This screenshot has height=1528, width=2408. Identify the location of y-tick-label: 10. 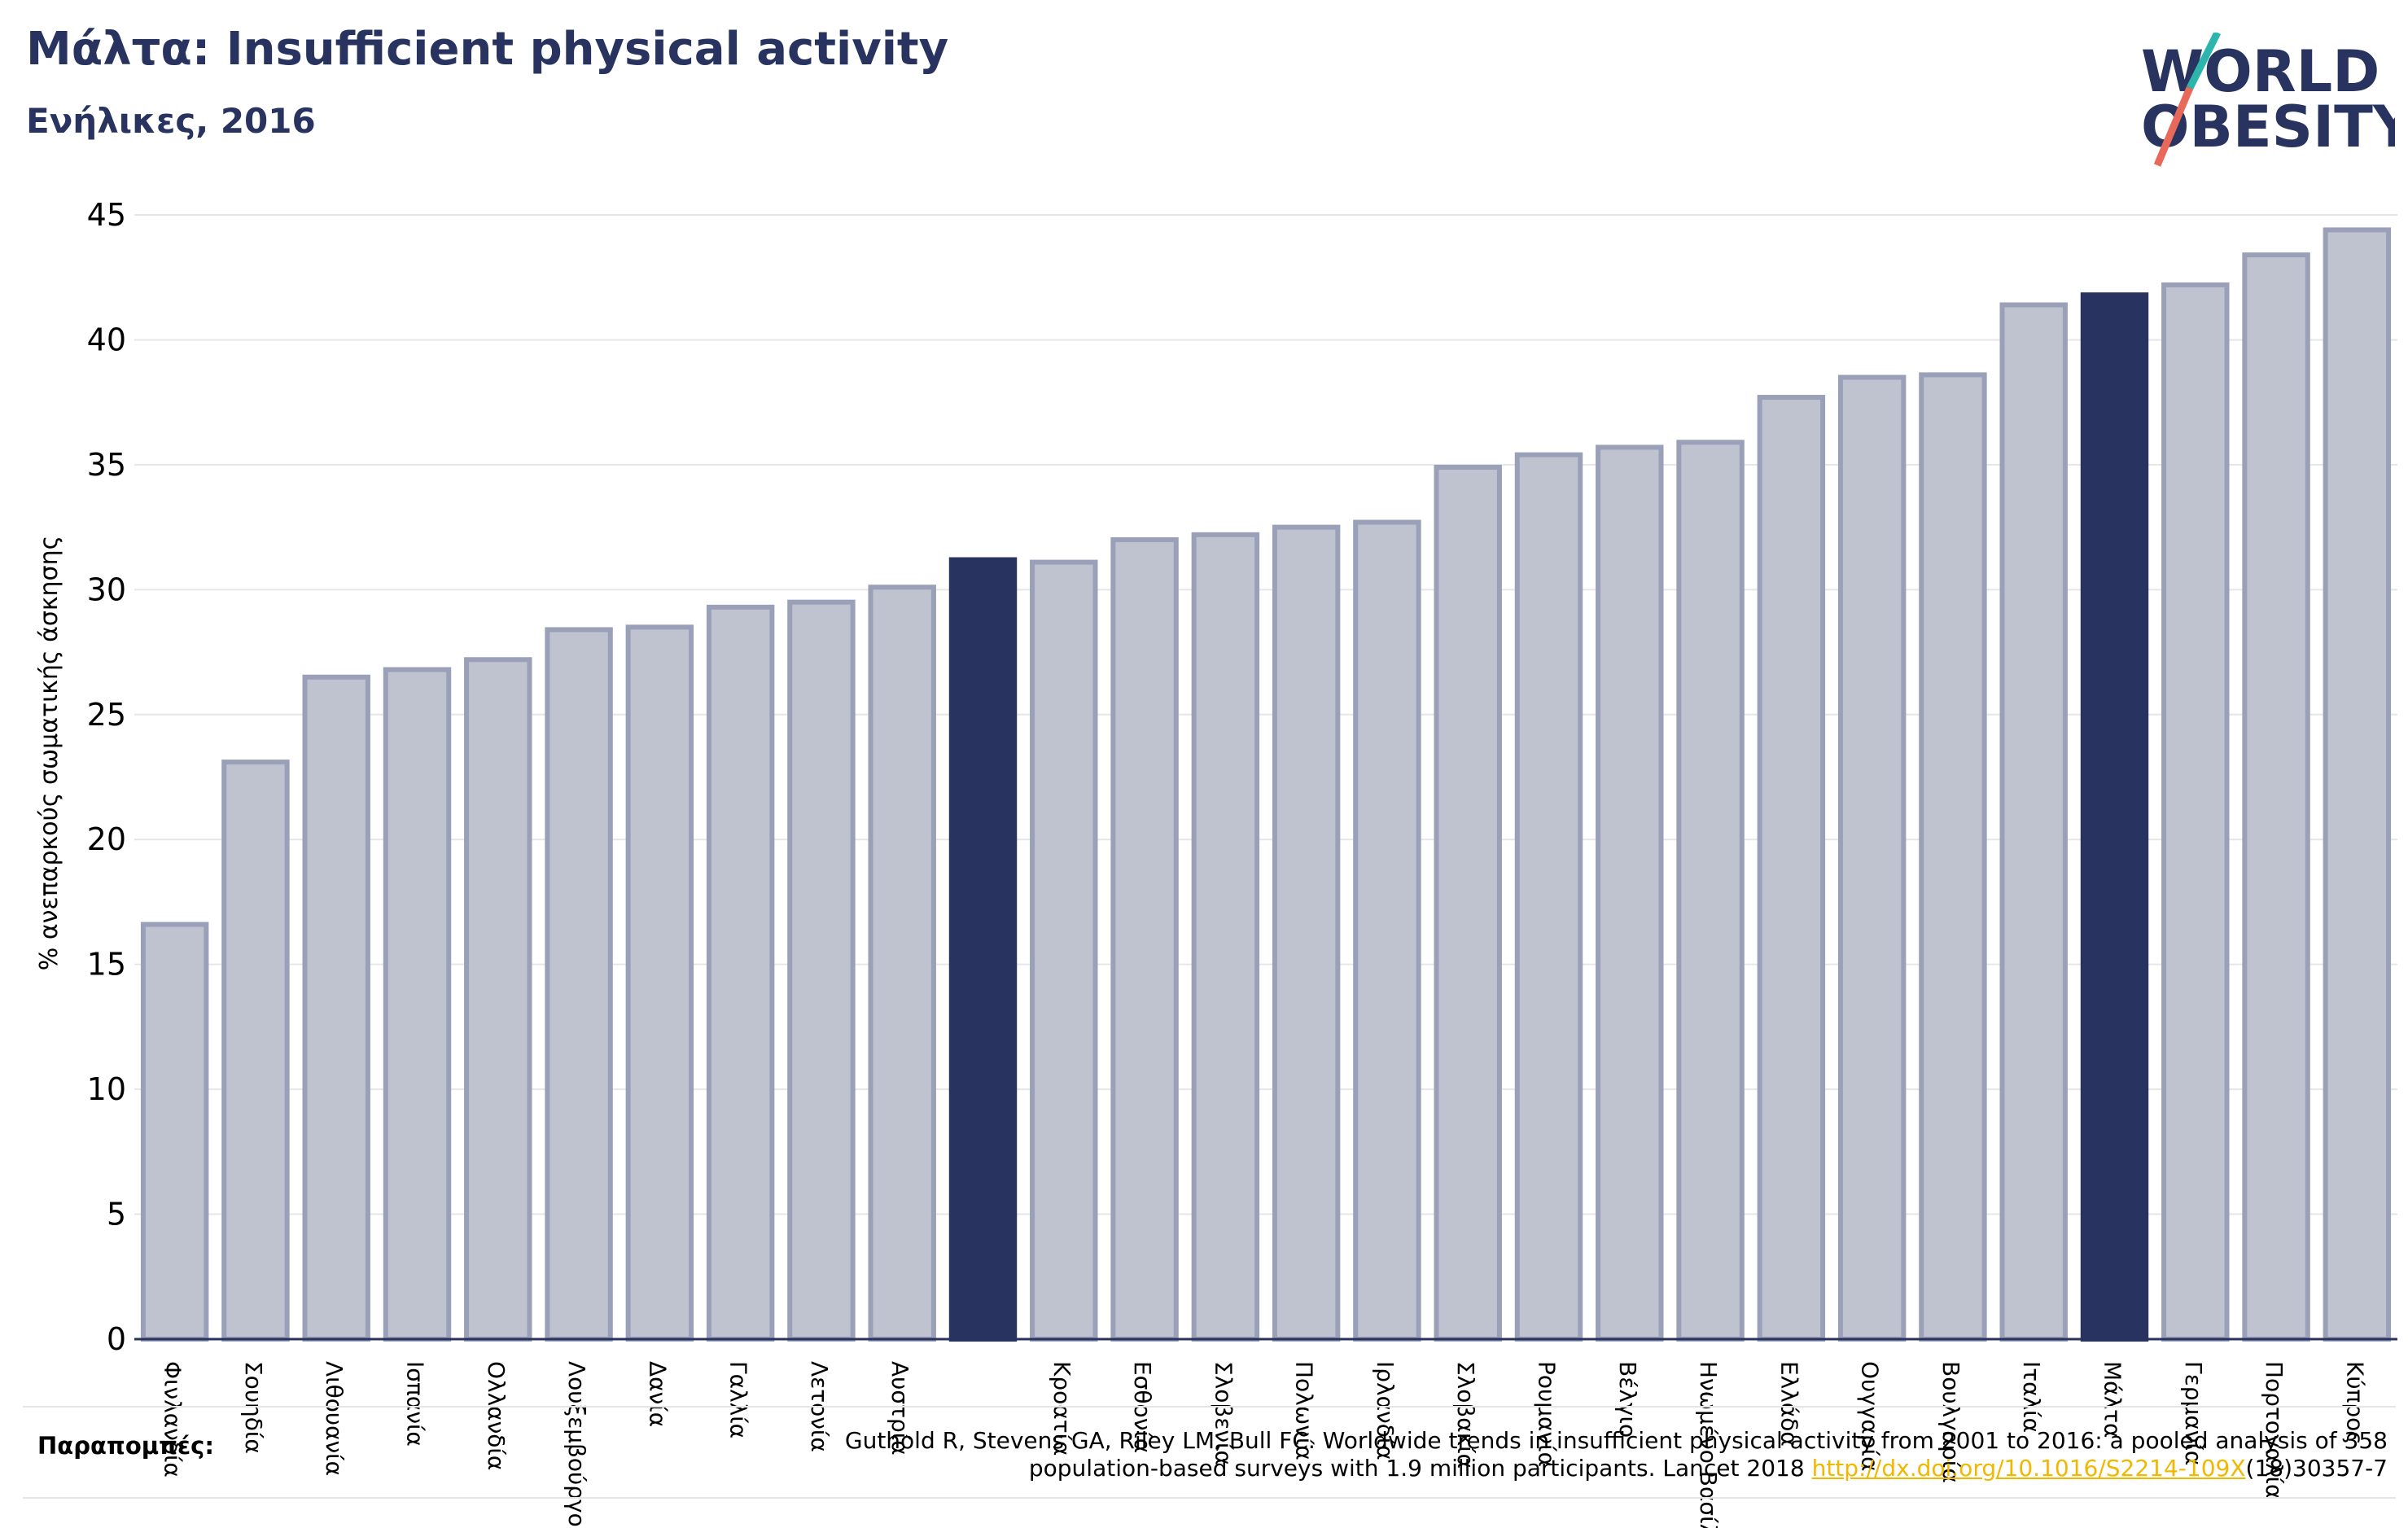
(107, 1089).